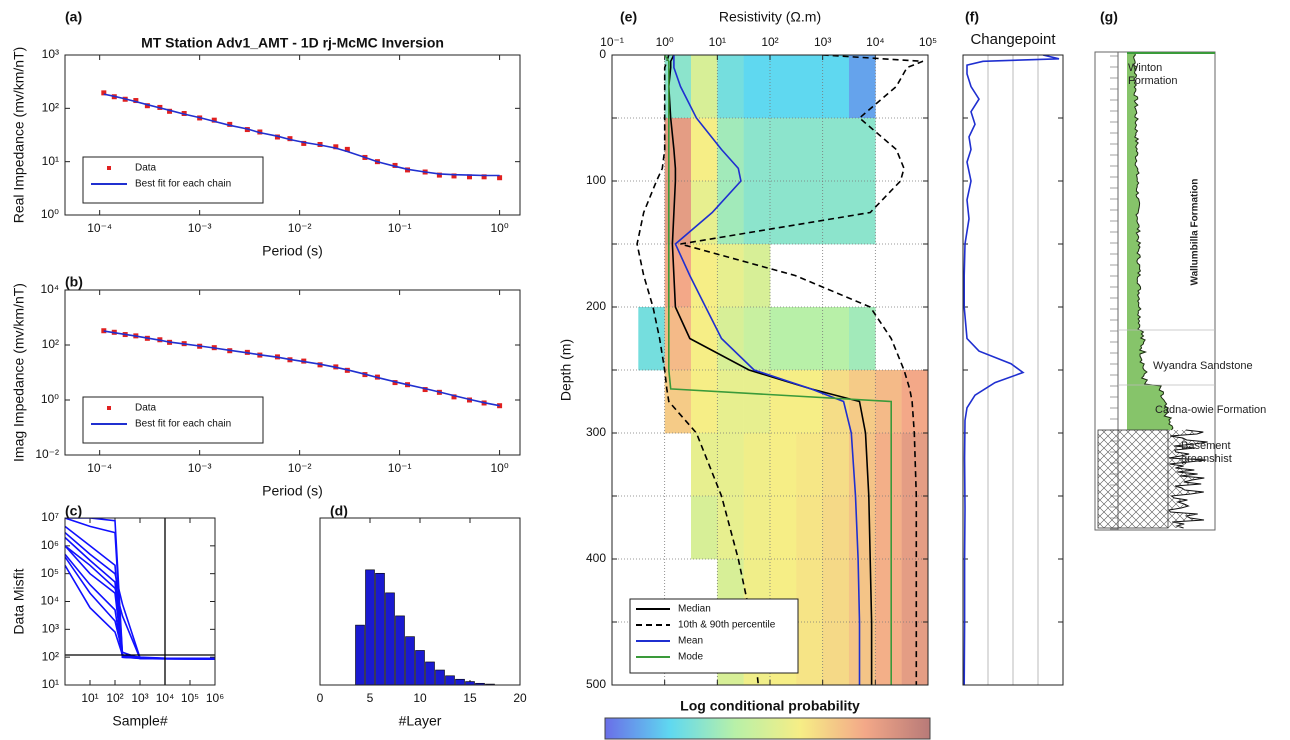 The width and height of the screenshot is (1290, 740). Describe the element at coordinates (74, 282) in the screenshot. I see `panel-label: (b)` at that location.